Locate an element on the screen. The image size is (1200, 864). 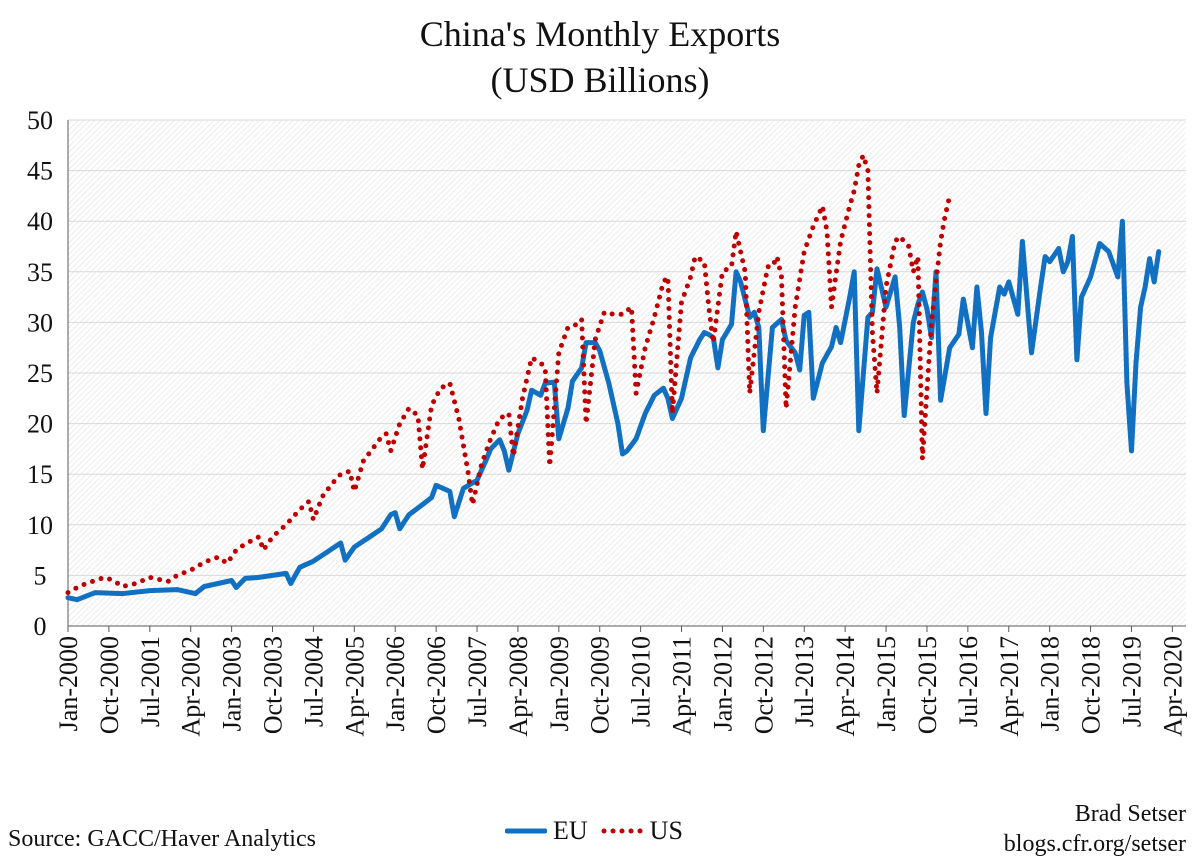
legend: EU US is located at coordinates (594, 831).